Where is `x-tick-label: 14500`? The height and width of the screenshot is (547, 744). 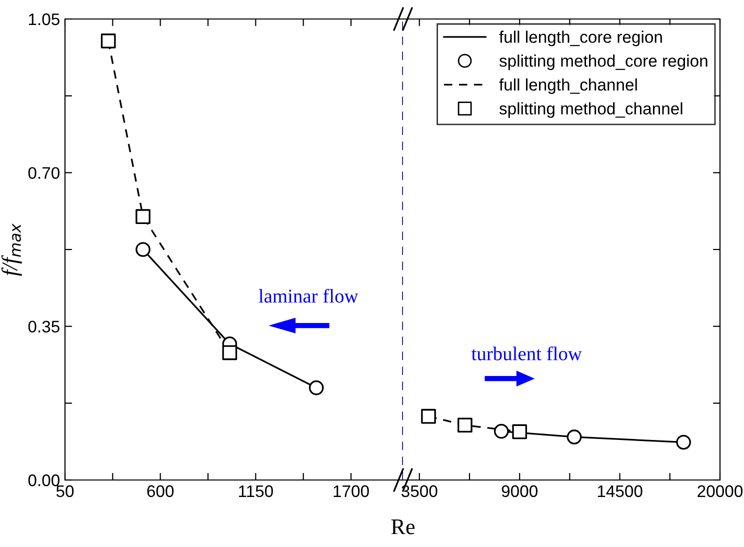
x-tick-label: 14500 is located at coordinates (620, 491).